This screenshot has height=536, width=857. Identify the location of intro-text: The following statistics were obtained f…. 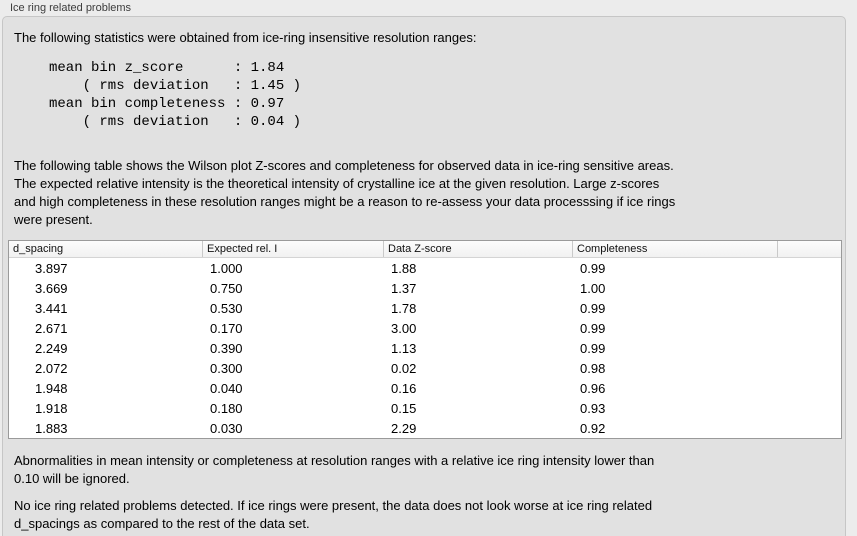
(245, 37).